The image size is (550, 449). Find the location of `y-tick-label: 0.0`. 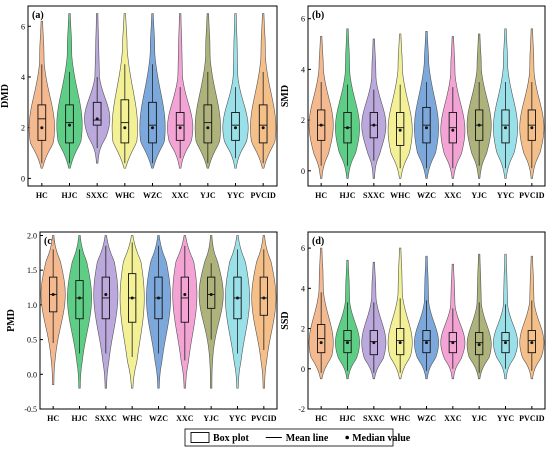

y-tick-label: 0.0 is located at coordinates (32, 374).